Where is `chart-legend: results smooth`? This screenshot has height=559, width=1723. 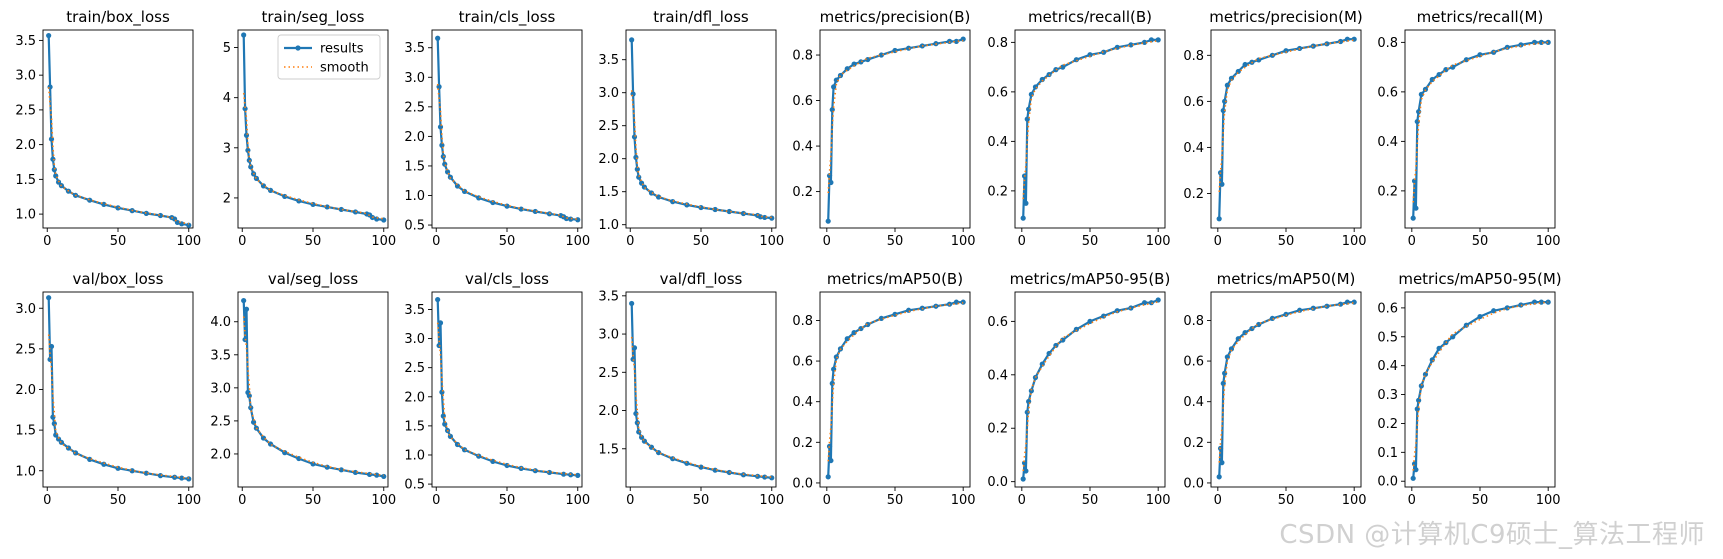
chart-legend: results smooth is located at coordinates (329, 57).